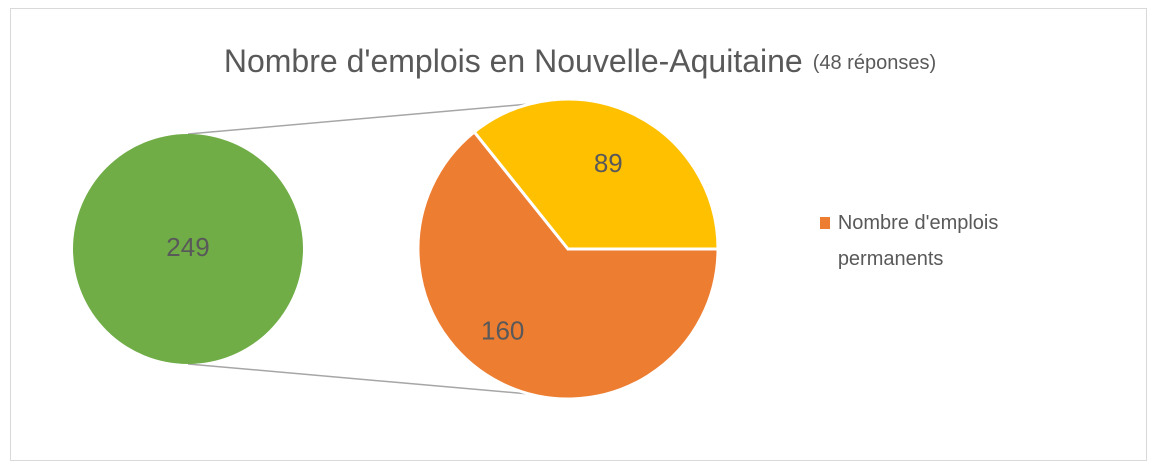  I want to click on legend-swatch, so click(825, 223).